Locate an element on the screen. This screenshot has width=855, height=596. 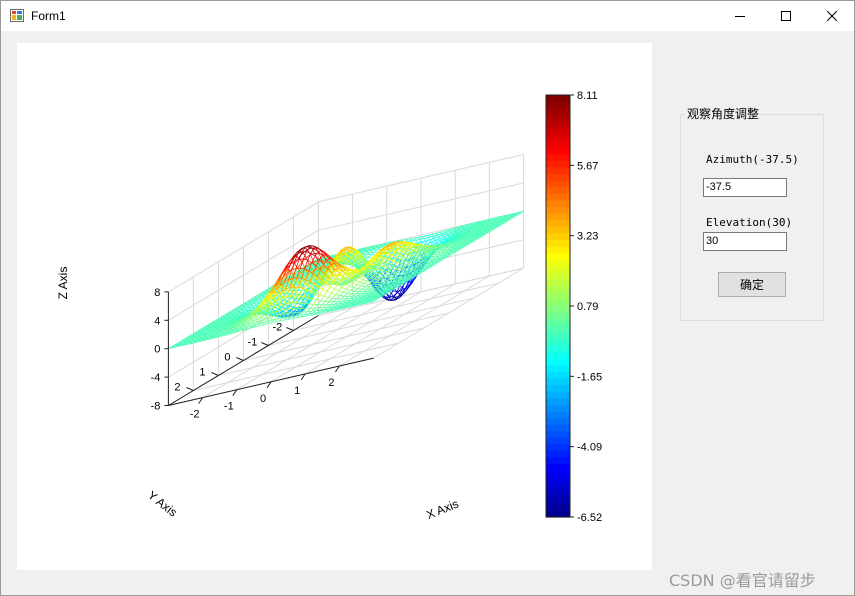
confirm-button: 确定 is located at coordinates (752, 284).